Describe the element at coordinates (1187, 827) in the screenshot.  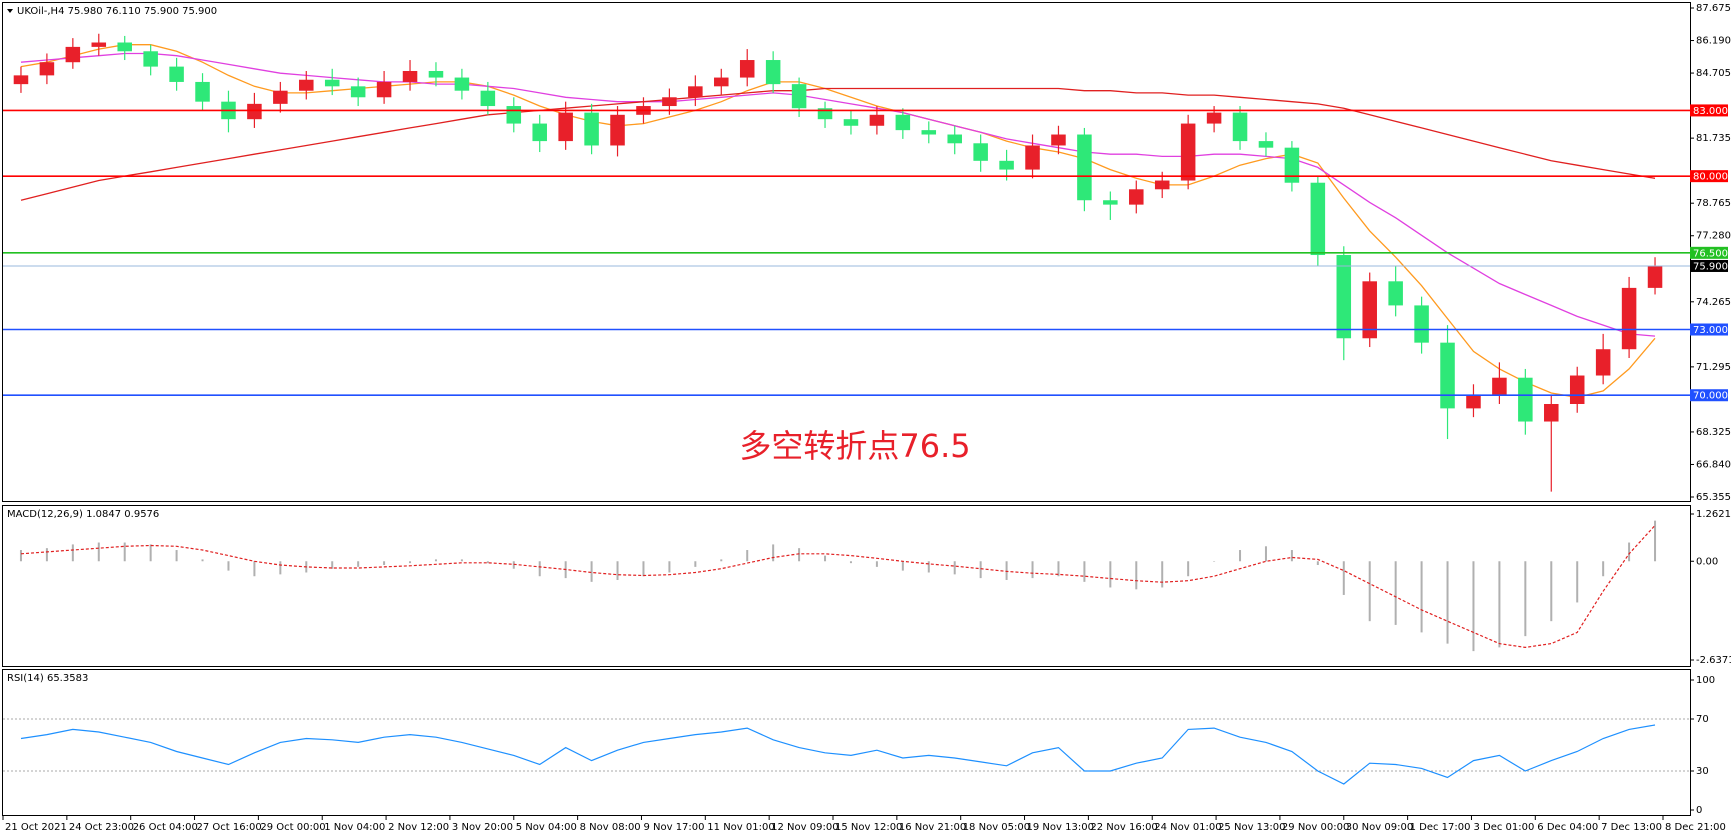
I see `x-tick-label: 24 Nov 01:00` at that location.